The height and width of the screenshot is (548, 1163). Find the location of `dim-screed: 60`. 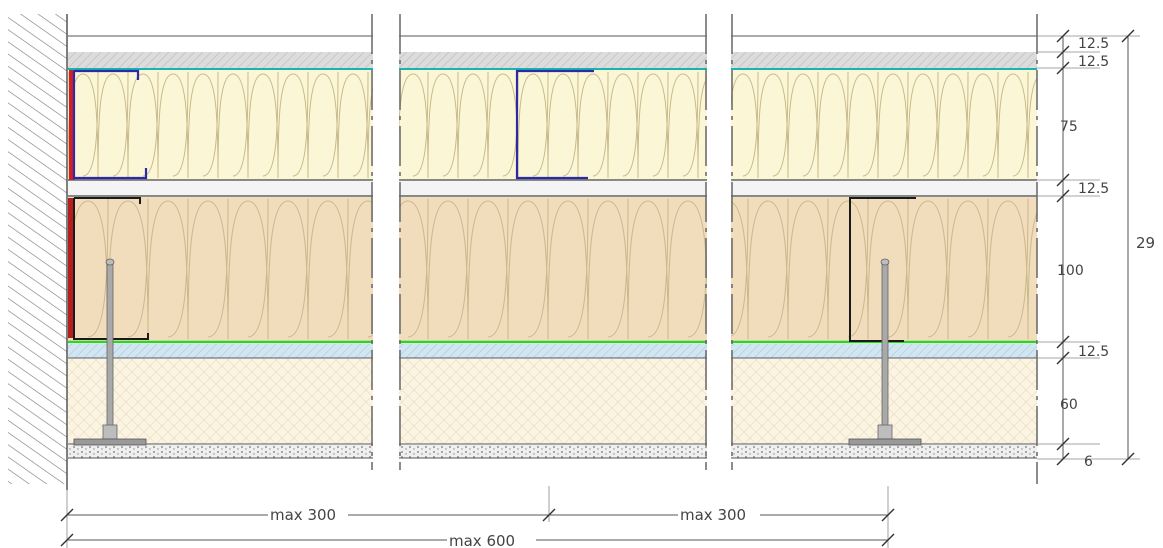

dim-screed: 60 is located at coordinates (1069, 405).